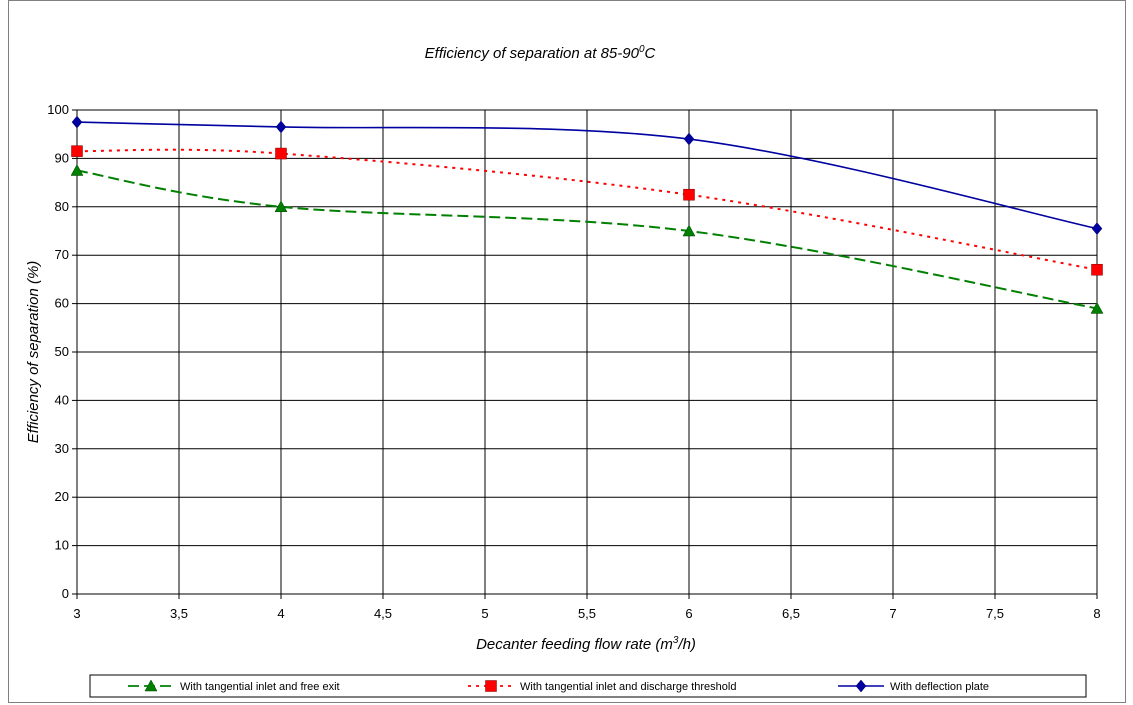 The image size is (1133, 705). I want to click on legend-label: With deflection plate, so click(939, 687).